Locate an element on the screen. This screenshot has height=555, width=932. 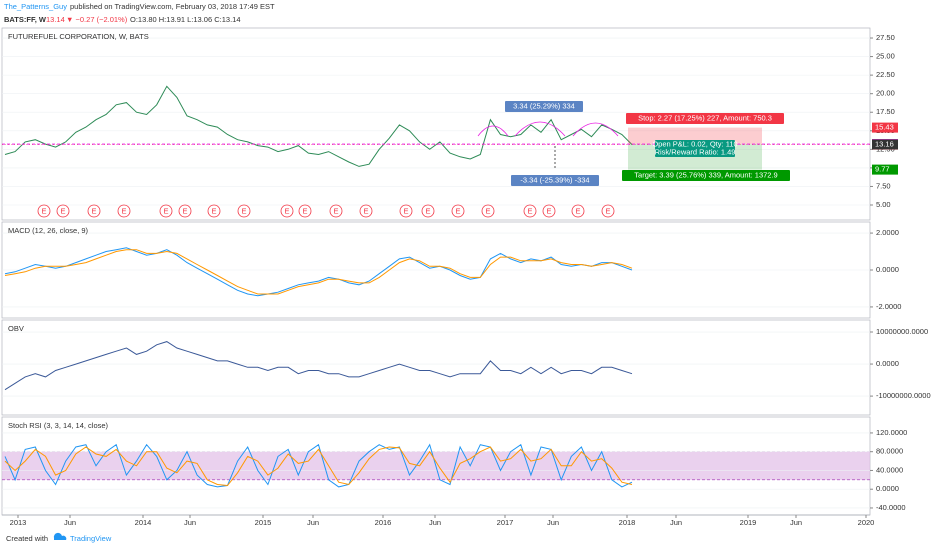
pane-title: FUTUREFUEL CORPORATION, W, BATS is located at coordinates (78, 36).